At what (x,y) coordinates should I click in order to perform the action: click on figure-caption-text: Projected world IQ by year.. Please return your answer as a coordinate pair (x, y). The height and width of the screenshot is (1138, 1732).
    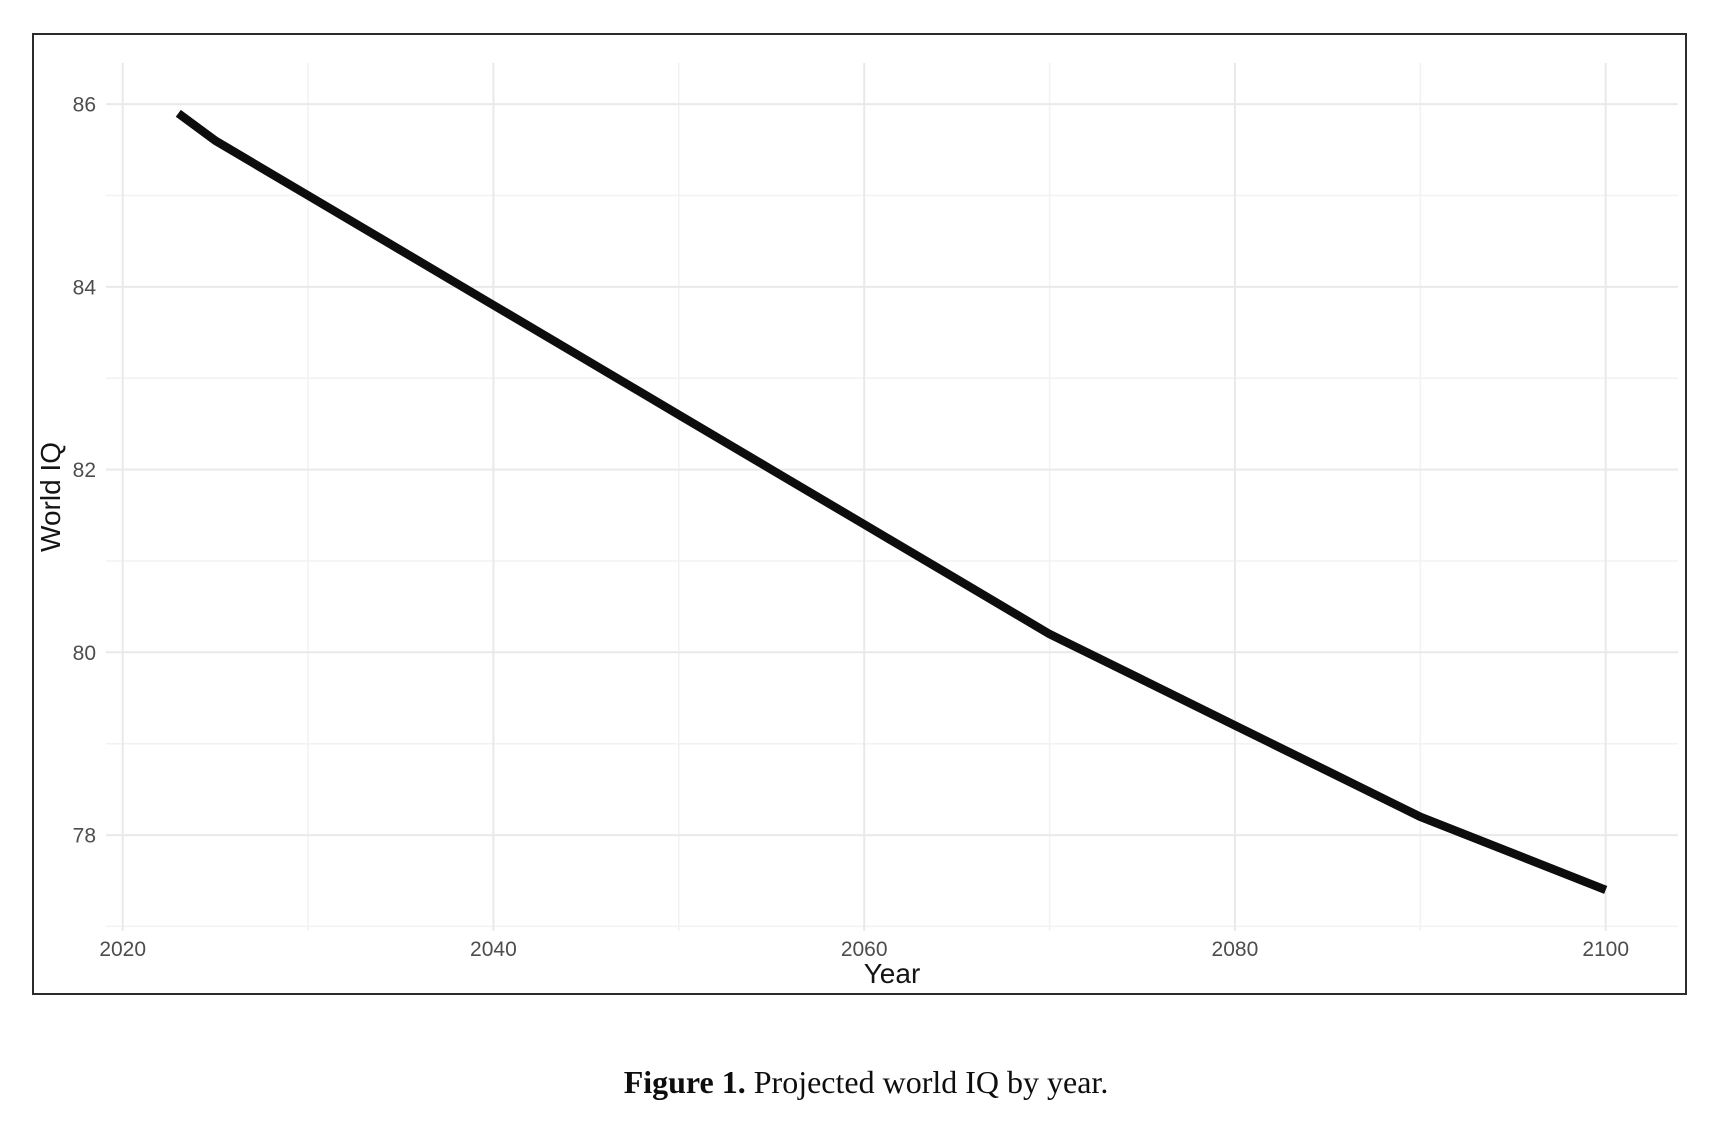
    Looking at the image, I should click on (927, 1082).